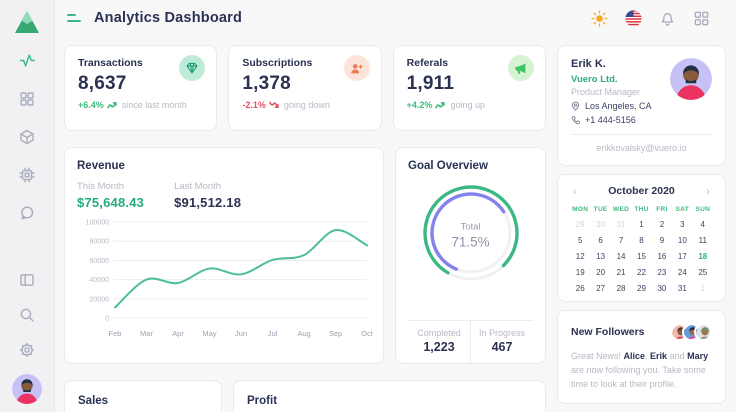  Describe the element at coordinates (621, 240) in the screenshot. I see `calendar-day: 7` at that location.